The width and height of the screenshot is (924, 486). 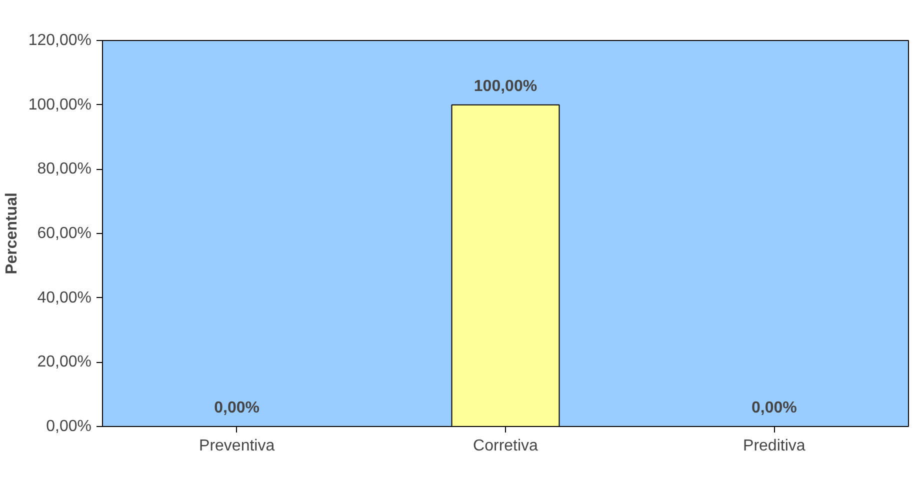 What do you see at coordinates (60, 105) in the screenshot?
I see `y-tick-label: 100,00%` at bounding box center [60, 105].